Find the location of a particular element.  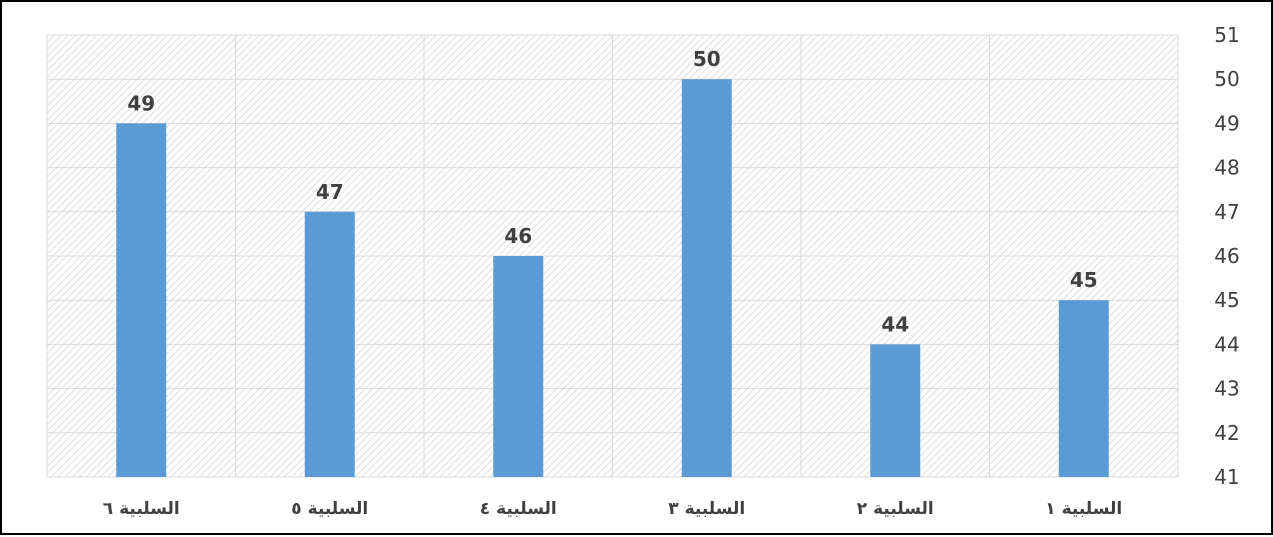

y-tick-label: 48 is located at coordinates (1226, 168).